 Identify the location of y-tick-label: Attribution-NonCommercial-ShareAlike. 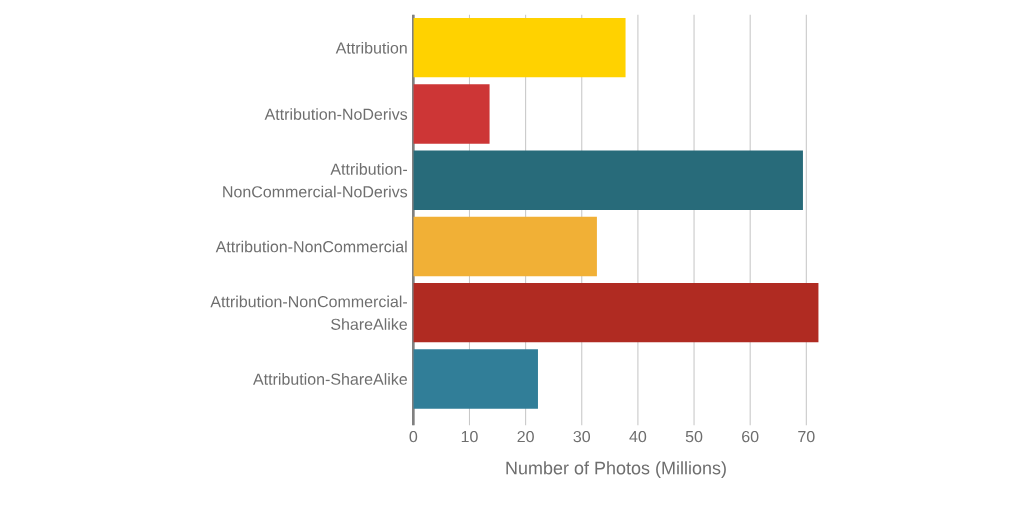
(308, 312).